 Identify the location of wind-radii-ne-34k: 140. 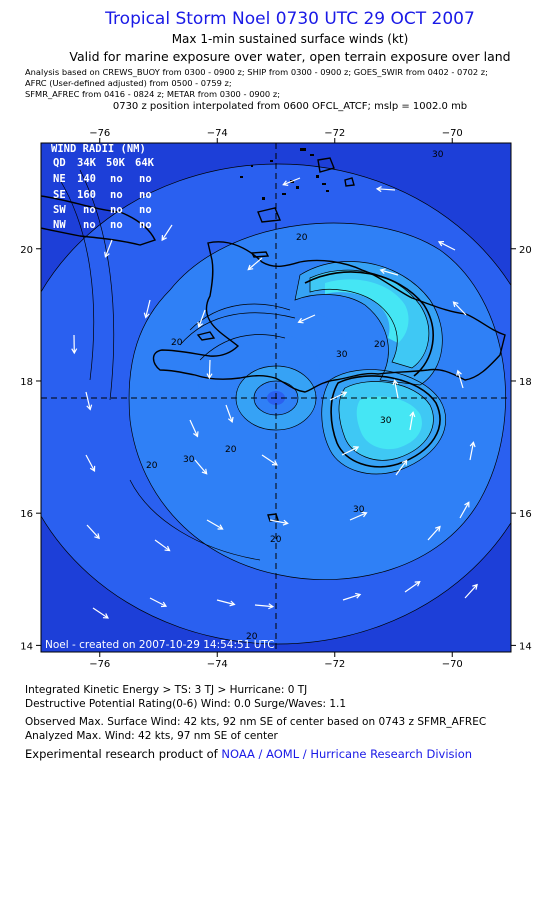
(86, 179).